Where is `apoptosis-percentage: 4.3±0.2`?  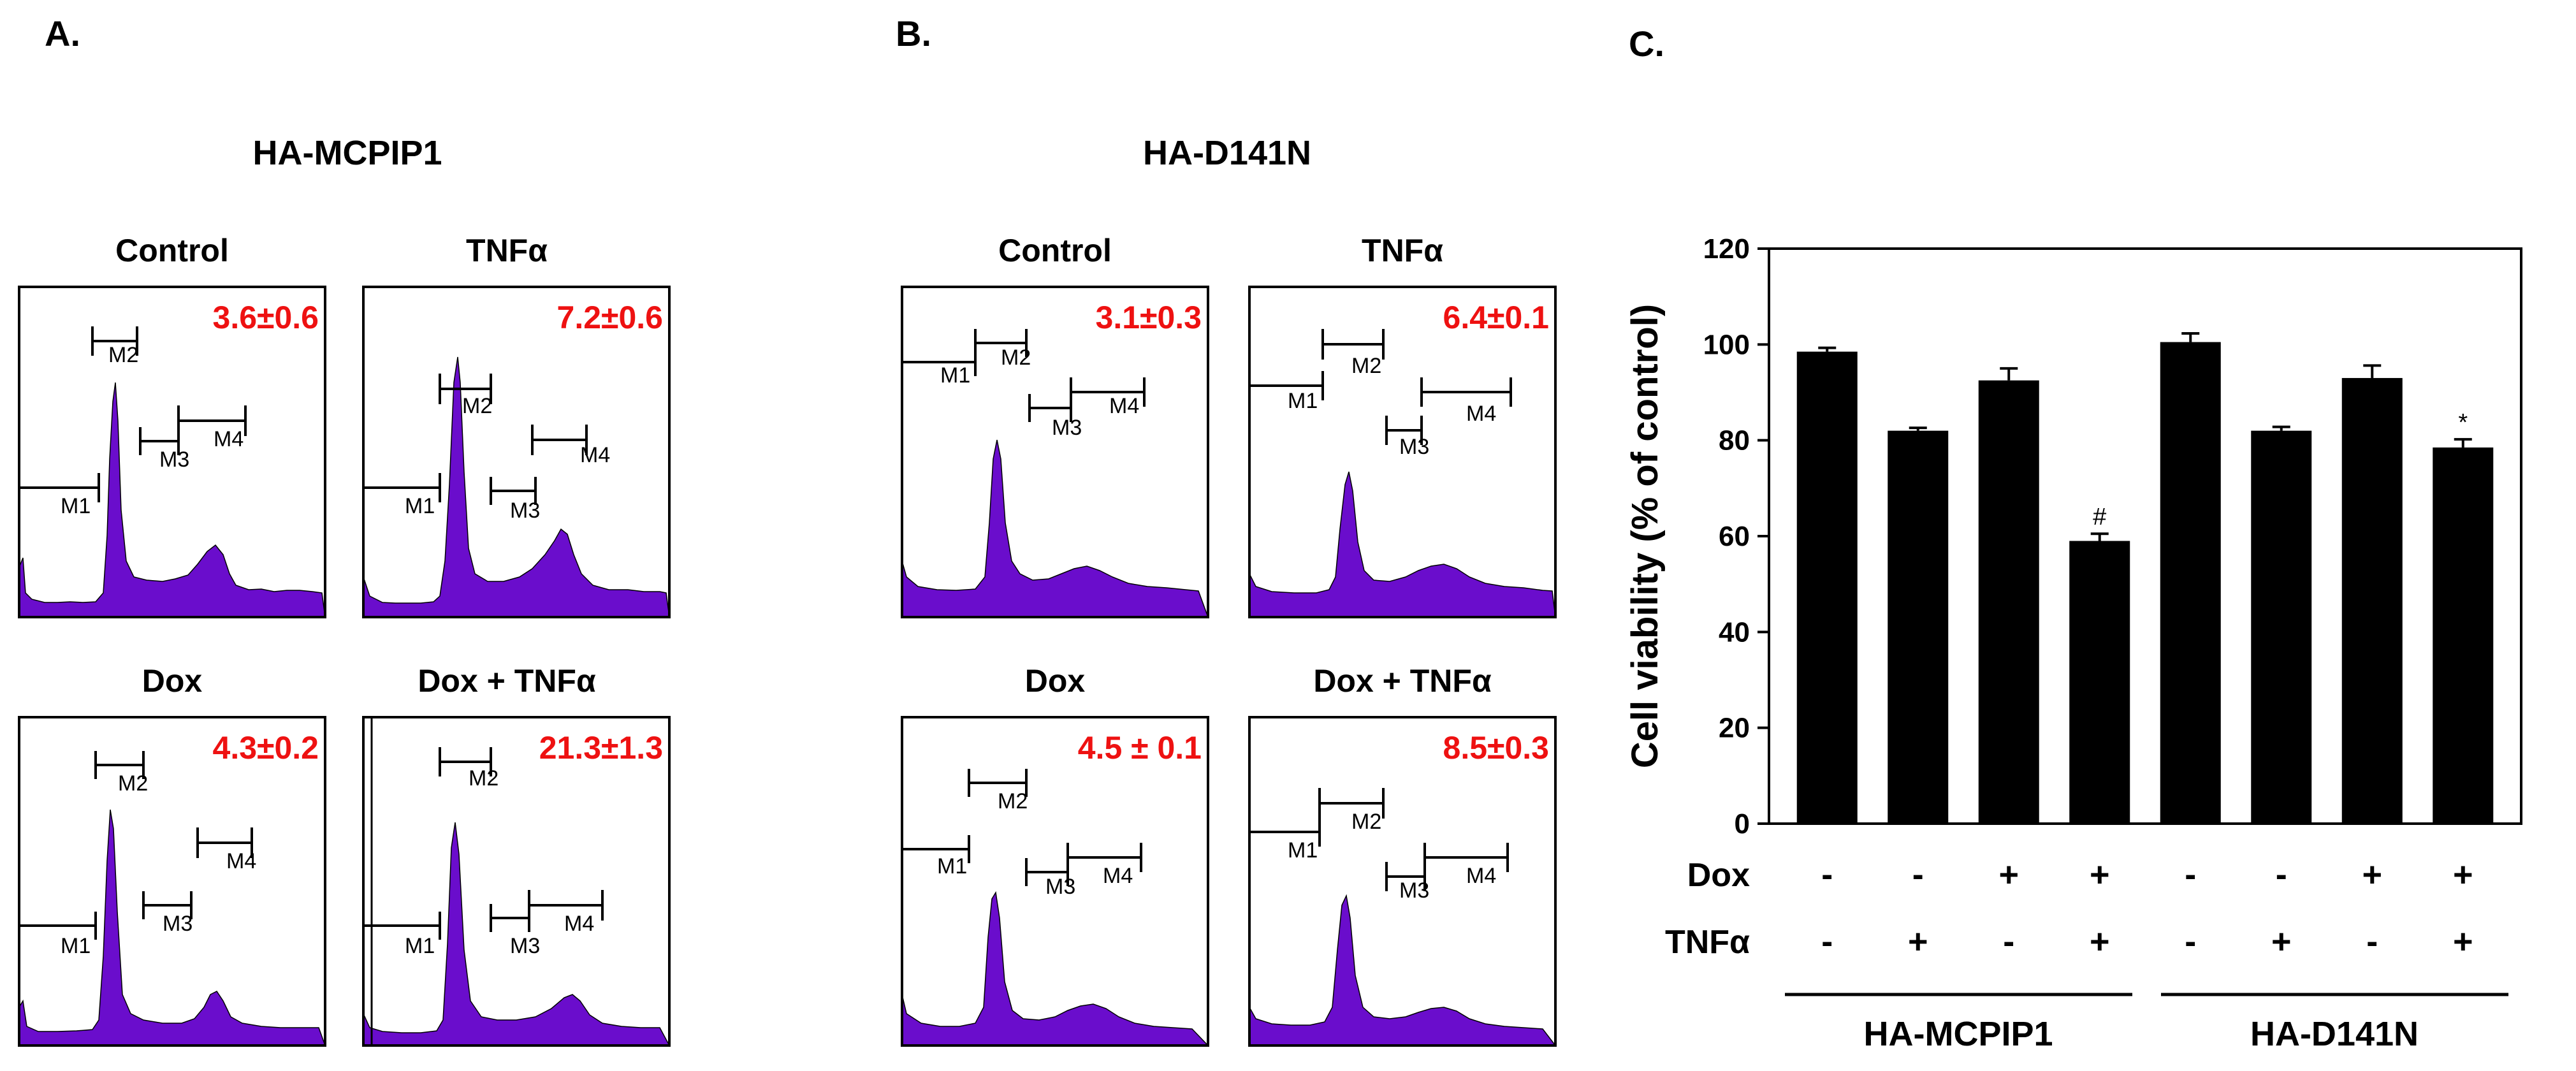 apoptosis-percentage: 4.3±0.2 is located at coordinates (266, 748).